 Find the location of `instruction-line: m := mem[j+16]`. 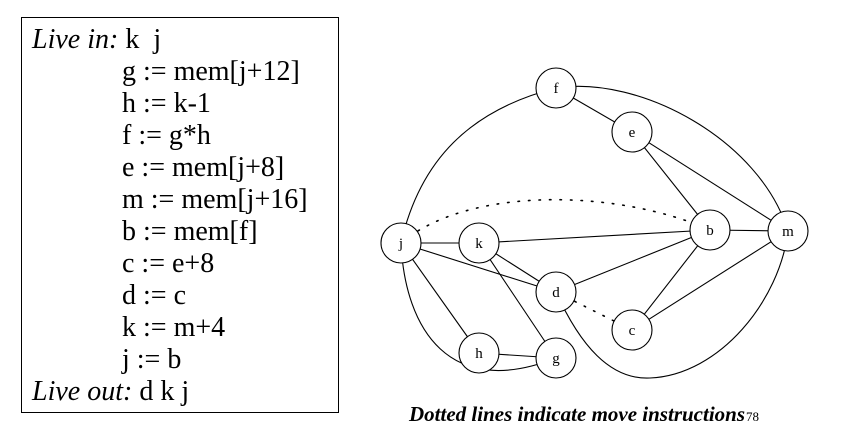

instruction-line: m := mem[j+16] is located at coordinates (215, 199).